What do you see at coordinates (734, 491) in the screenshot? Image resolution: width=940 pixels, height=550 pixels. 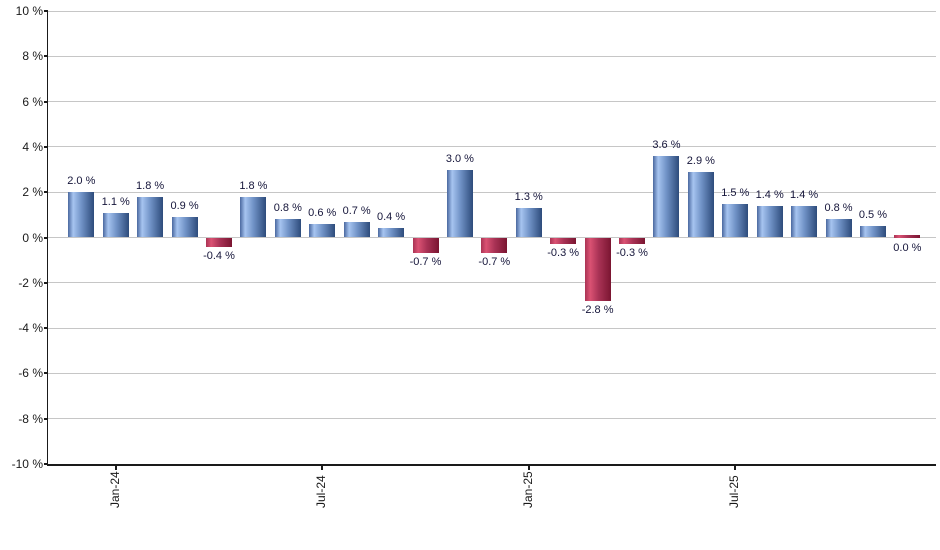 I see `x-axis-tick-label: Jul-25` at bounding box center [734, 491].